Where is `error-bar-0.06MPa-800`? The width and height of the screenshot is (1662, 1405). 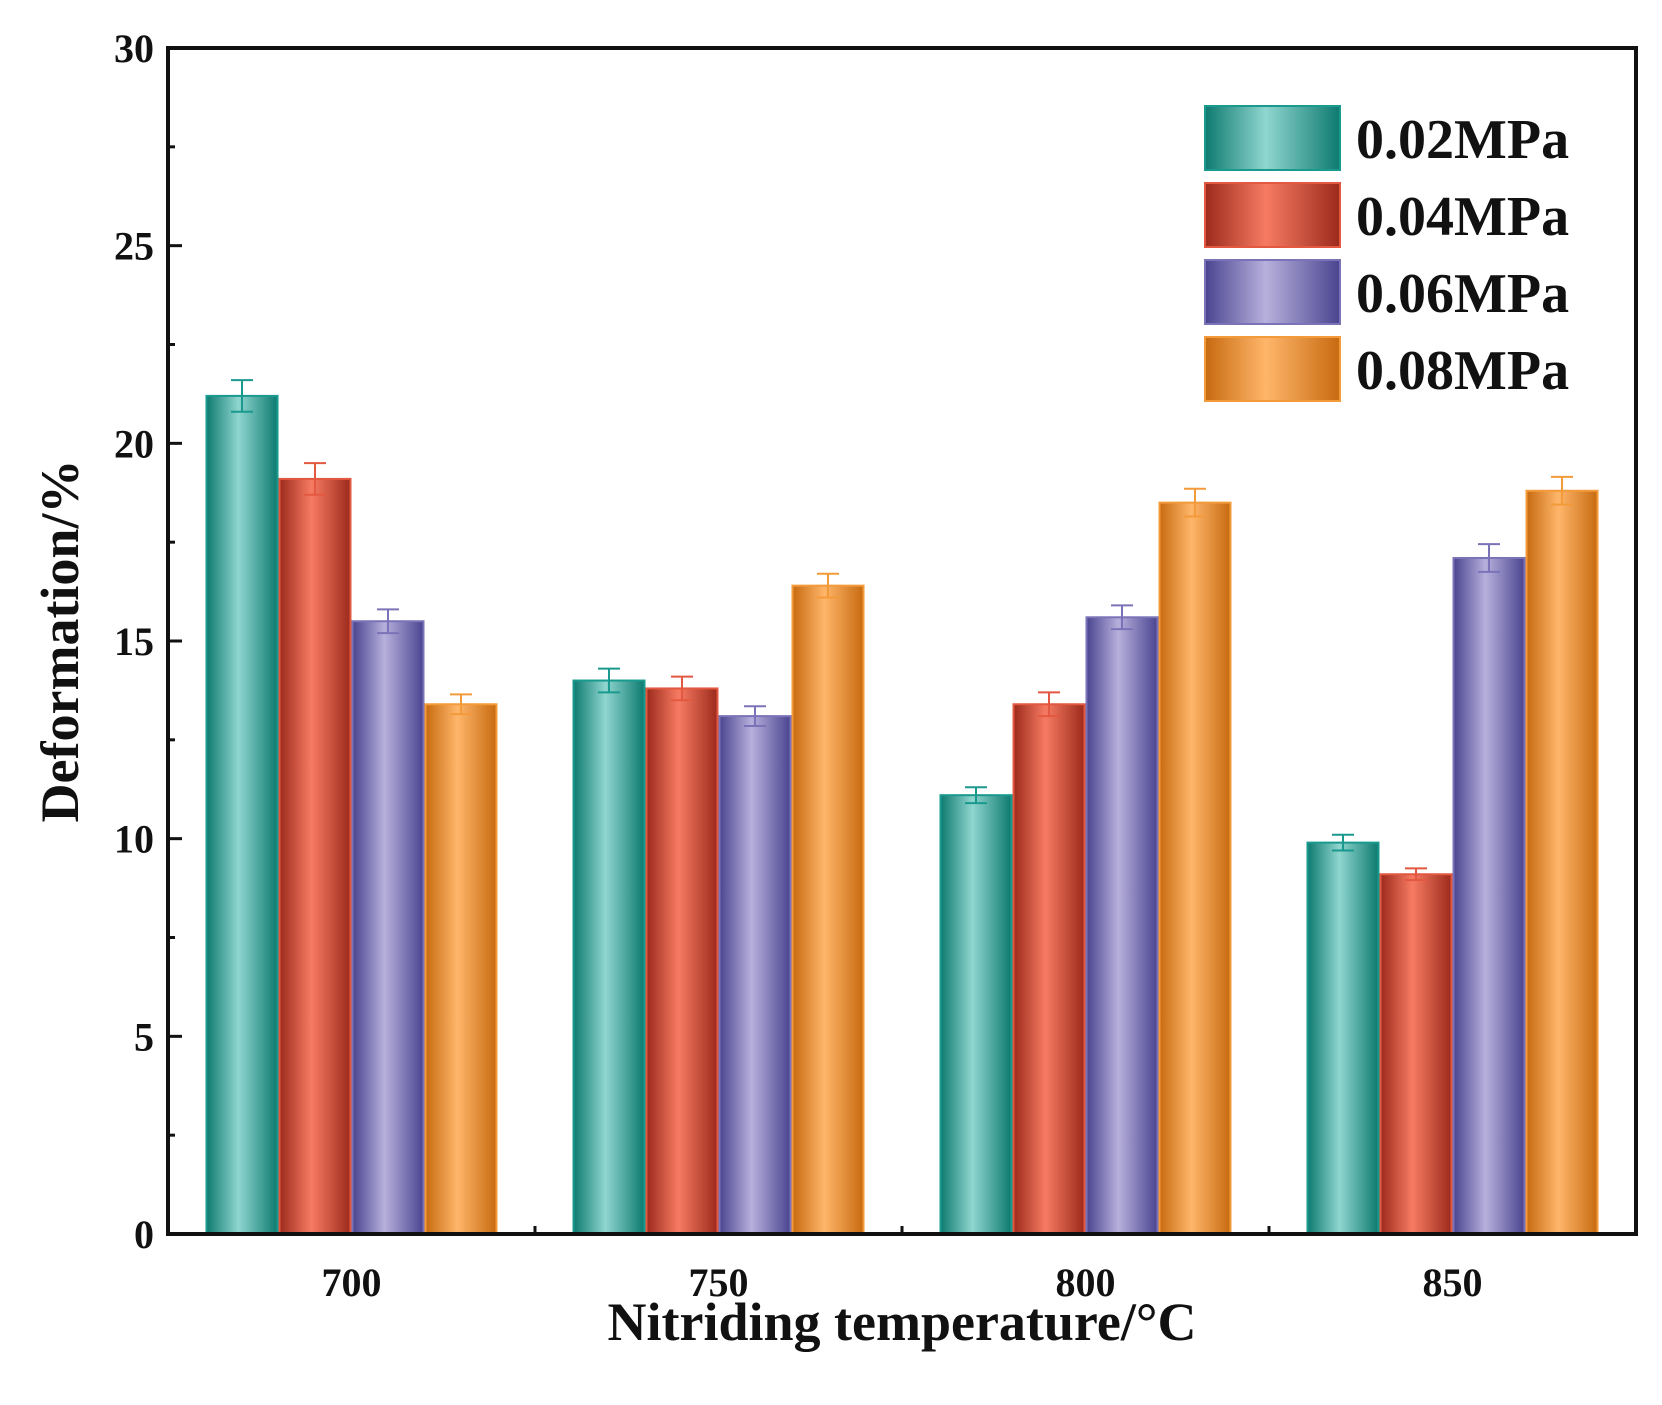
error-bar-0.06MPa-800 is located at coordinates (1122, 617).